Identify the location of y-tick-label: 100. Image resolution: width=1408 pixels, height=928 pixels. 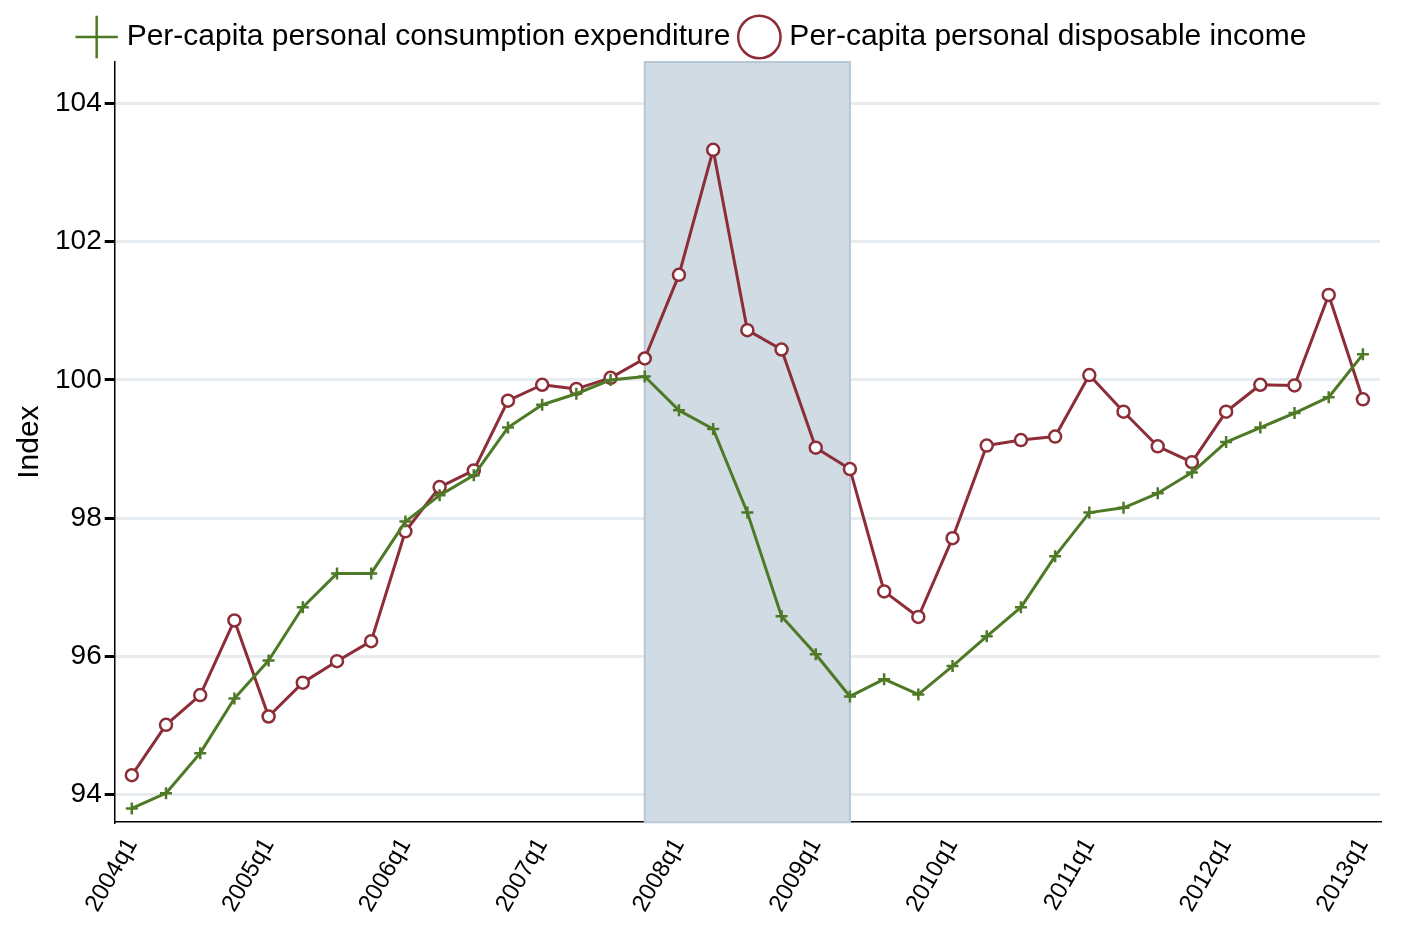
(78, 378).